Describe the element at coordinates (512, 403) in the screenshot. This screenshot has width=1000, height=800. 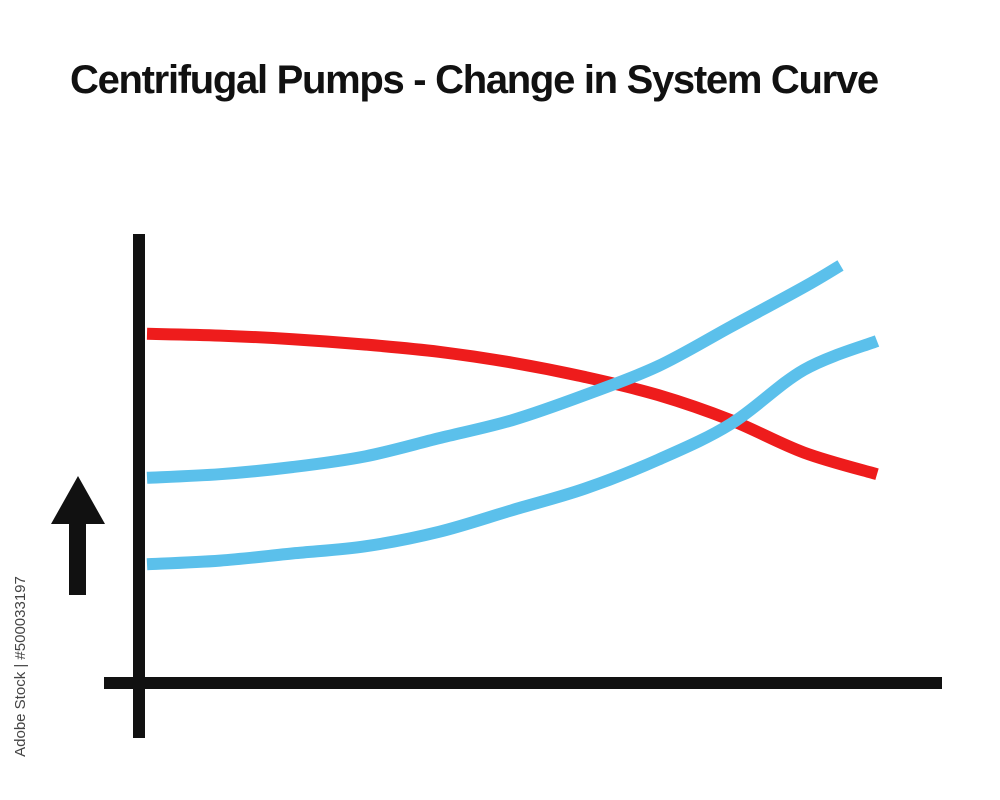
I see `pump-curve-line` at that location.